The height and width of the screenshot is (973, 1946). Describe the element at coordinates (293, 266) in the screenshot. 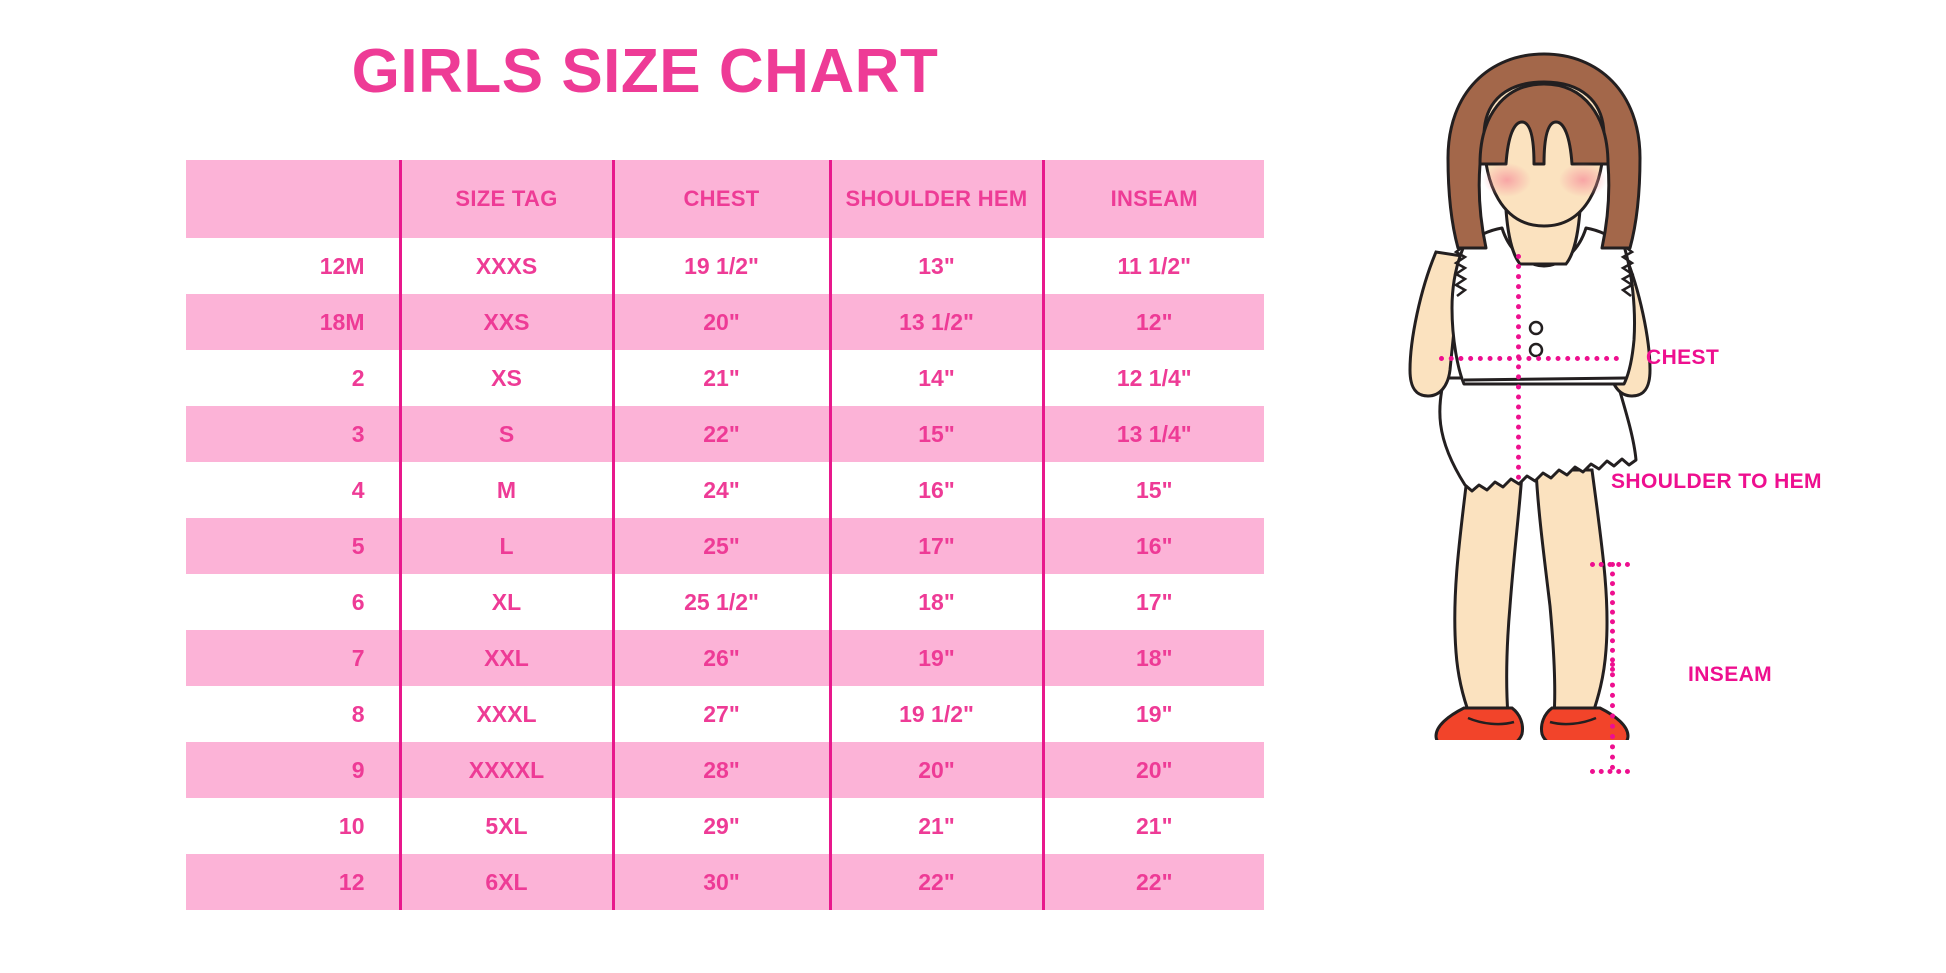

I see `cell-size: 12M` at that location.